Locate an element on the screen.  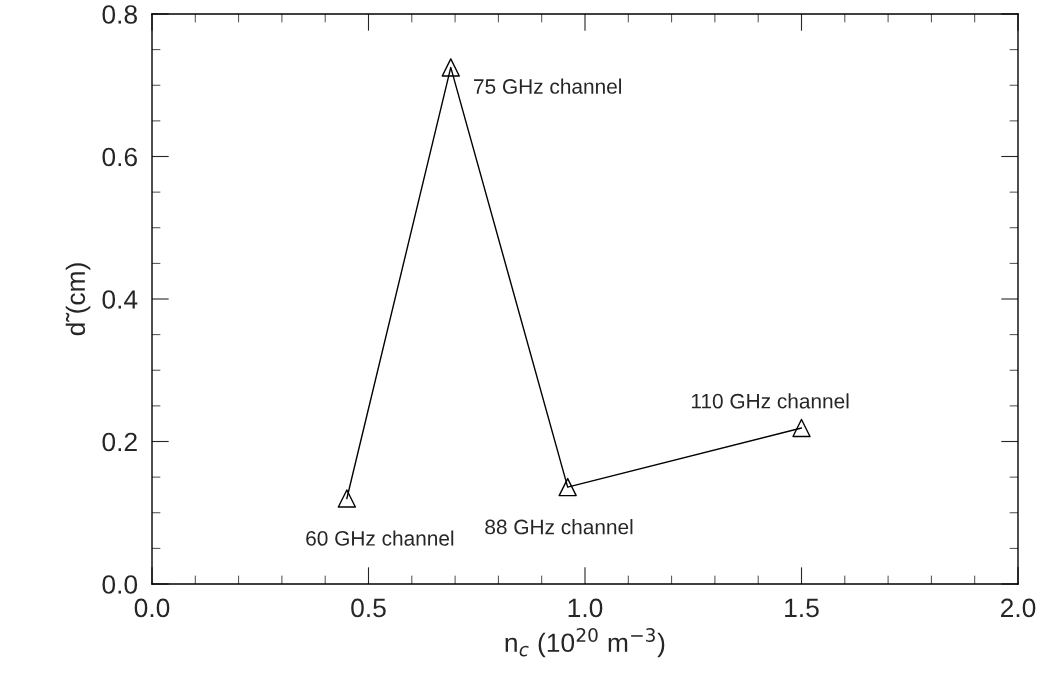
y-axis-title: d̃ (cm) is located at coordinates (78, 299).